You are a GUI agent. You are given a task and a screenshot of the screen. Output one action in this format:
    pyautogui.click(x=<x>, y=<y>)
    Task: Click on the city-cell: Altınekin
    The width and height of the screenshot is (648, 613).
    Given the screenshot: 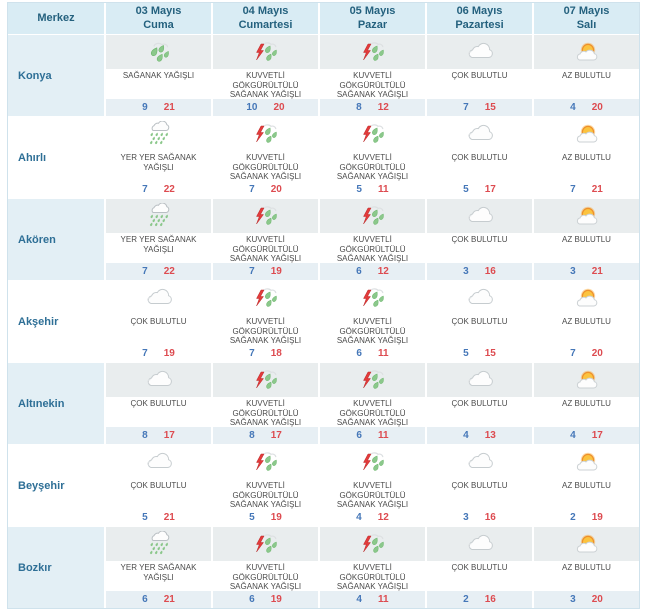 What is the action you would take?
    pyautogui.click(x=56, y=403)
    